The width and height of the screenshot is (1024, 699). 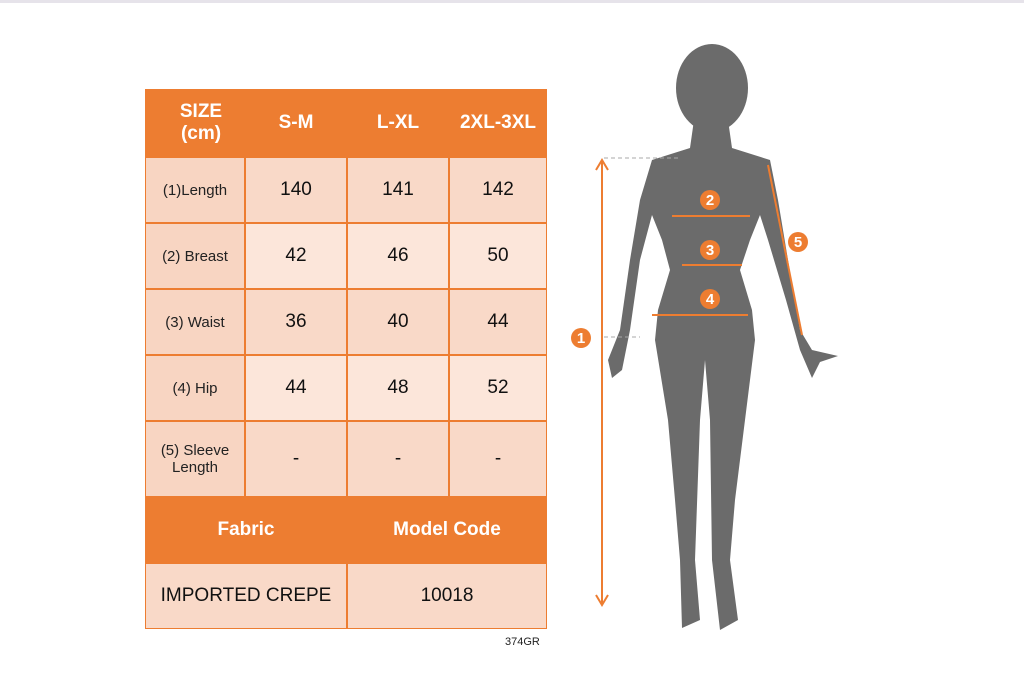 I want to click on marker-number: 4, so click(x=710, y=299).